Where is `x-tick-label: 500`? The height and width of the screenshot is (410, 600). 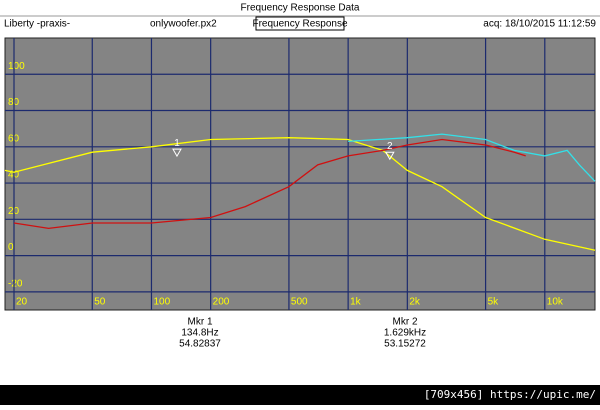 x-tick-label: 500 is located at coordinates (299, 302).